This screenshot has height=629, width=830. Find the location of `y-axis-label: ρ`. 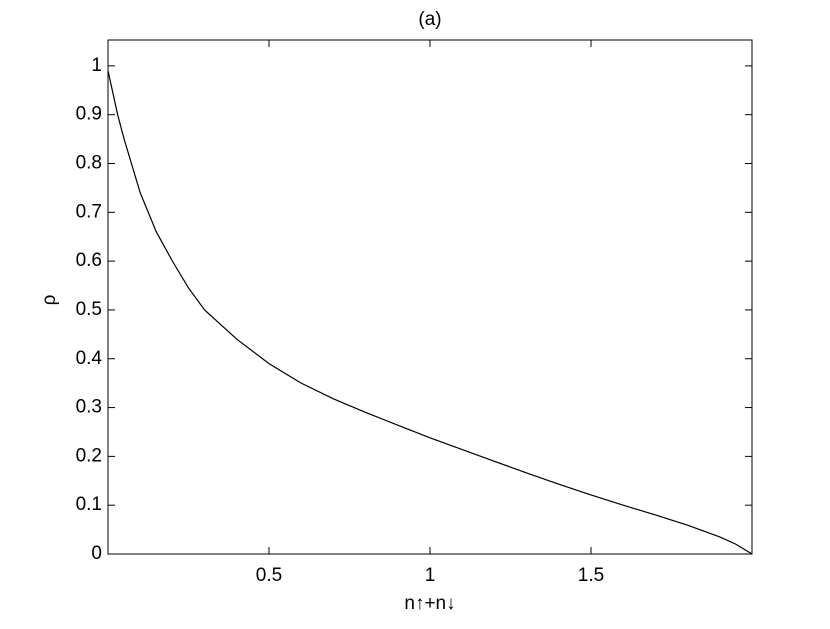

y-axis-label: ρ is located at coordinates (49, 299).